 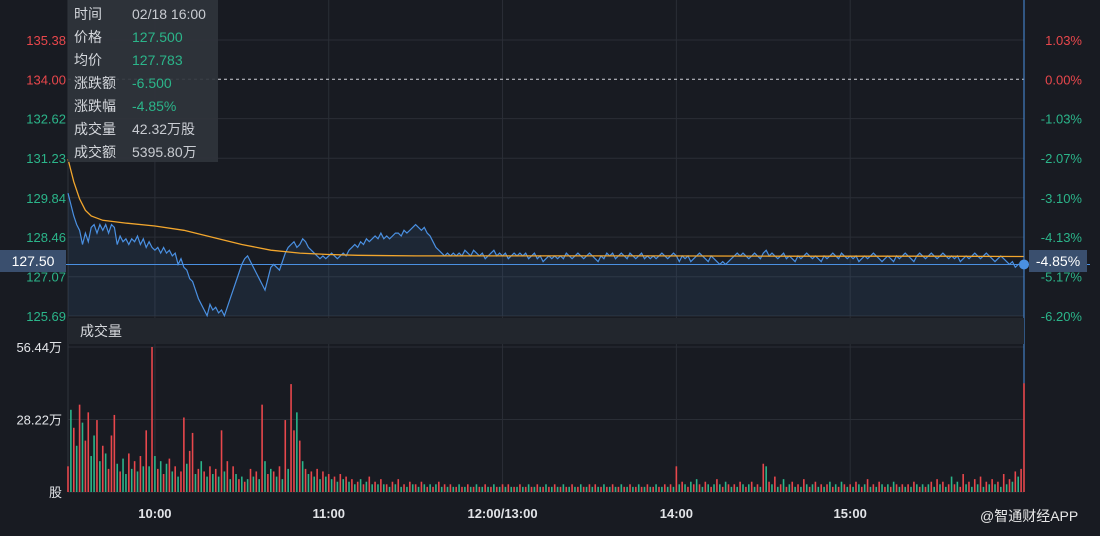 I want to click on current-pct-tag: -4.85%, so click(x=1058, y=261).